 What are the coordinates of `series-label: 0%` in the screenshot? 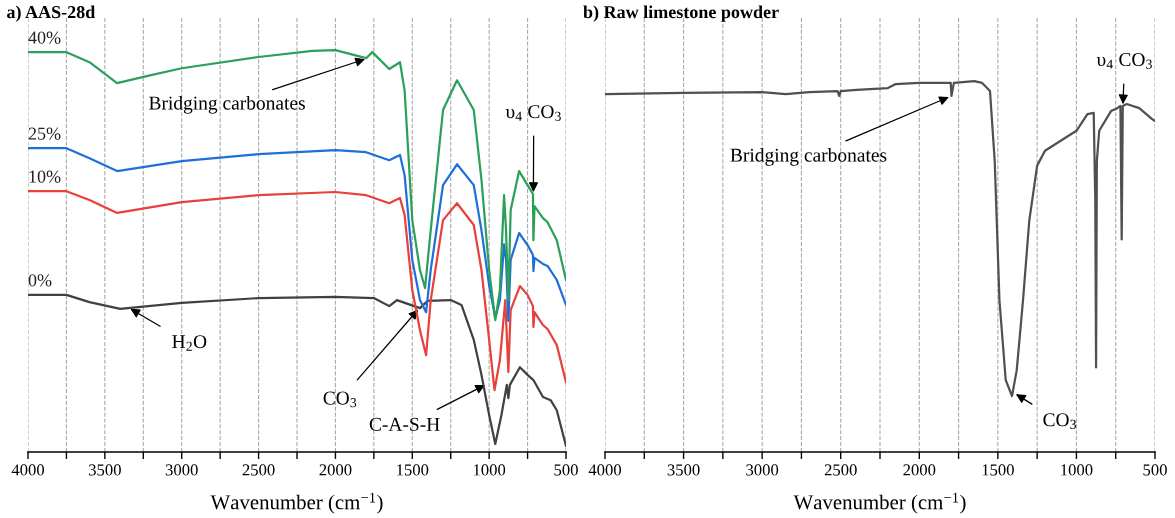 It's located at (40, 280).